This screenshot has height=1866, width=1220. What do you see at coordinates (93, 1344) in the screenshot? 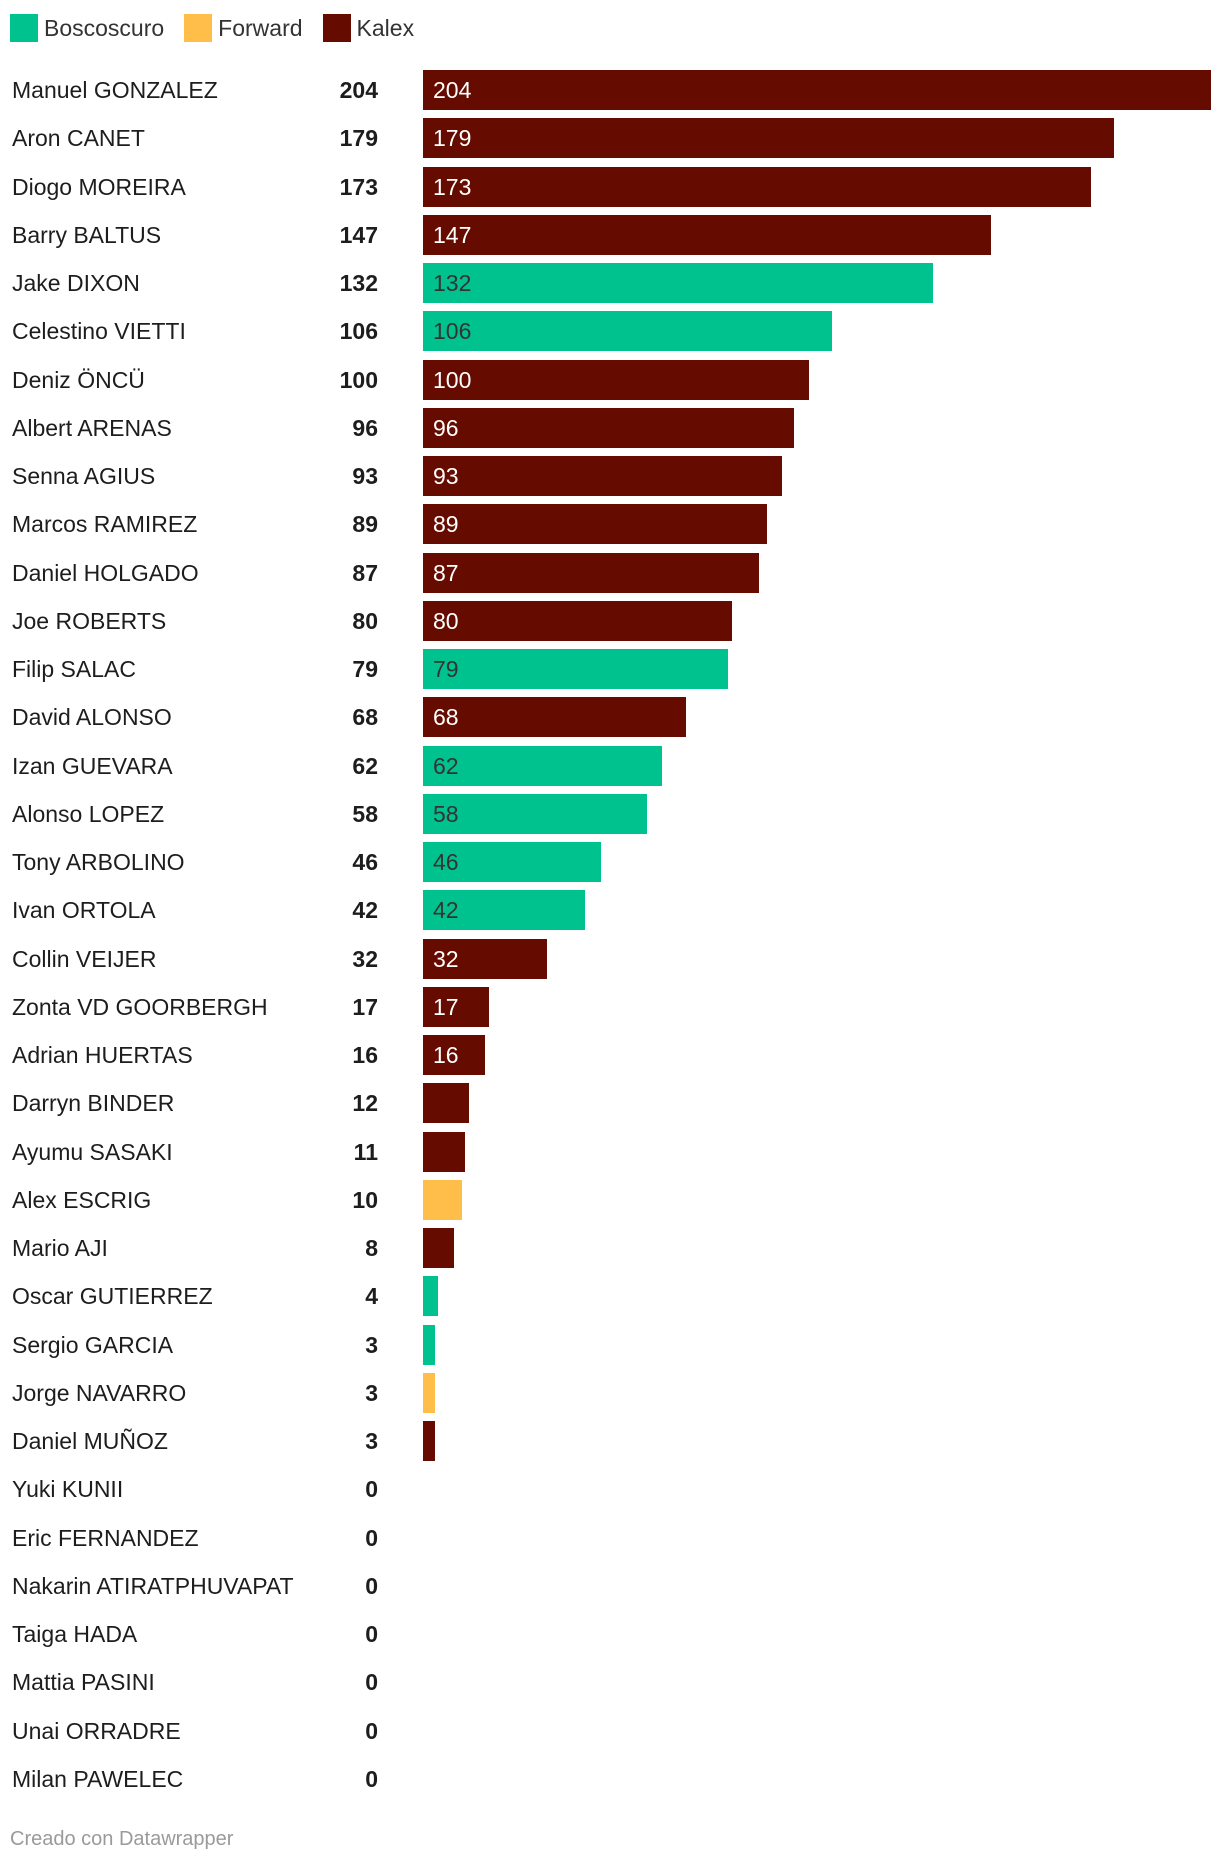
I see `category-label: Sergio GARCIA` at bounding box center [93, 1344].